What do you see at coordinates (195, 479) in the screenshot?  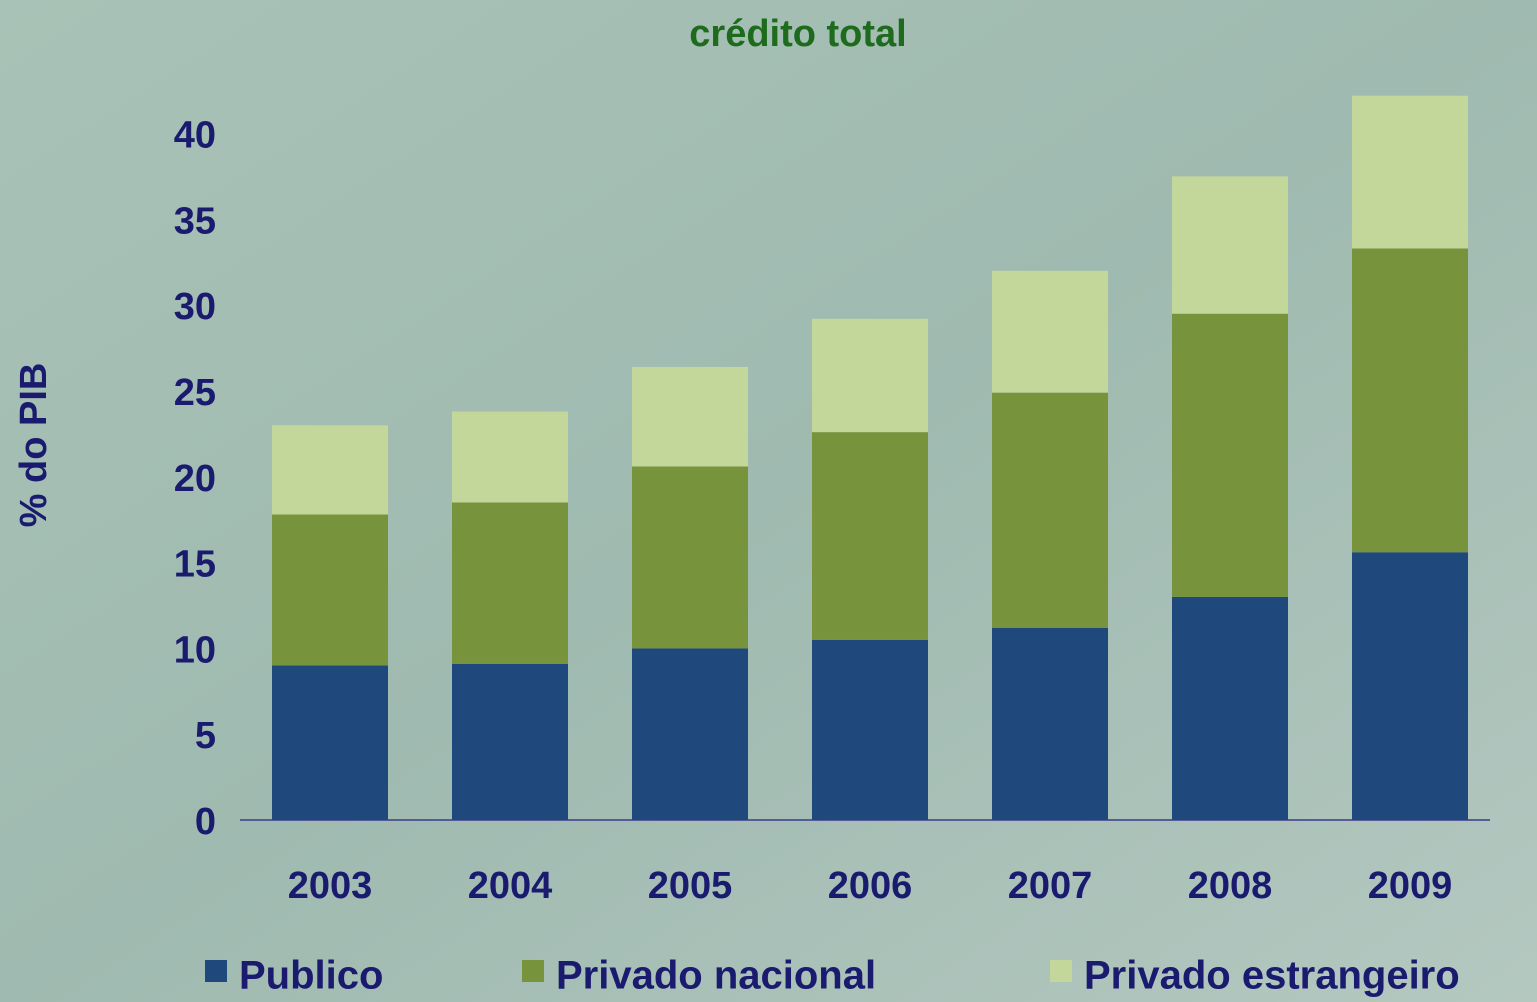 I see `y-tick-label: 20` at bounding box center [195, 479].